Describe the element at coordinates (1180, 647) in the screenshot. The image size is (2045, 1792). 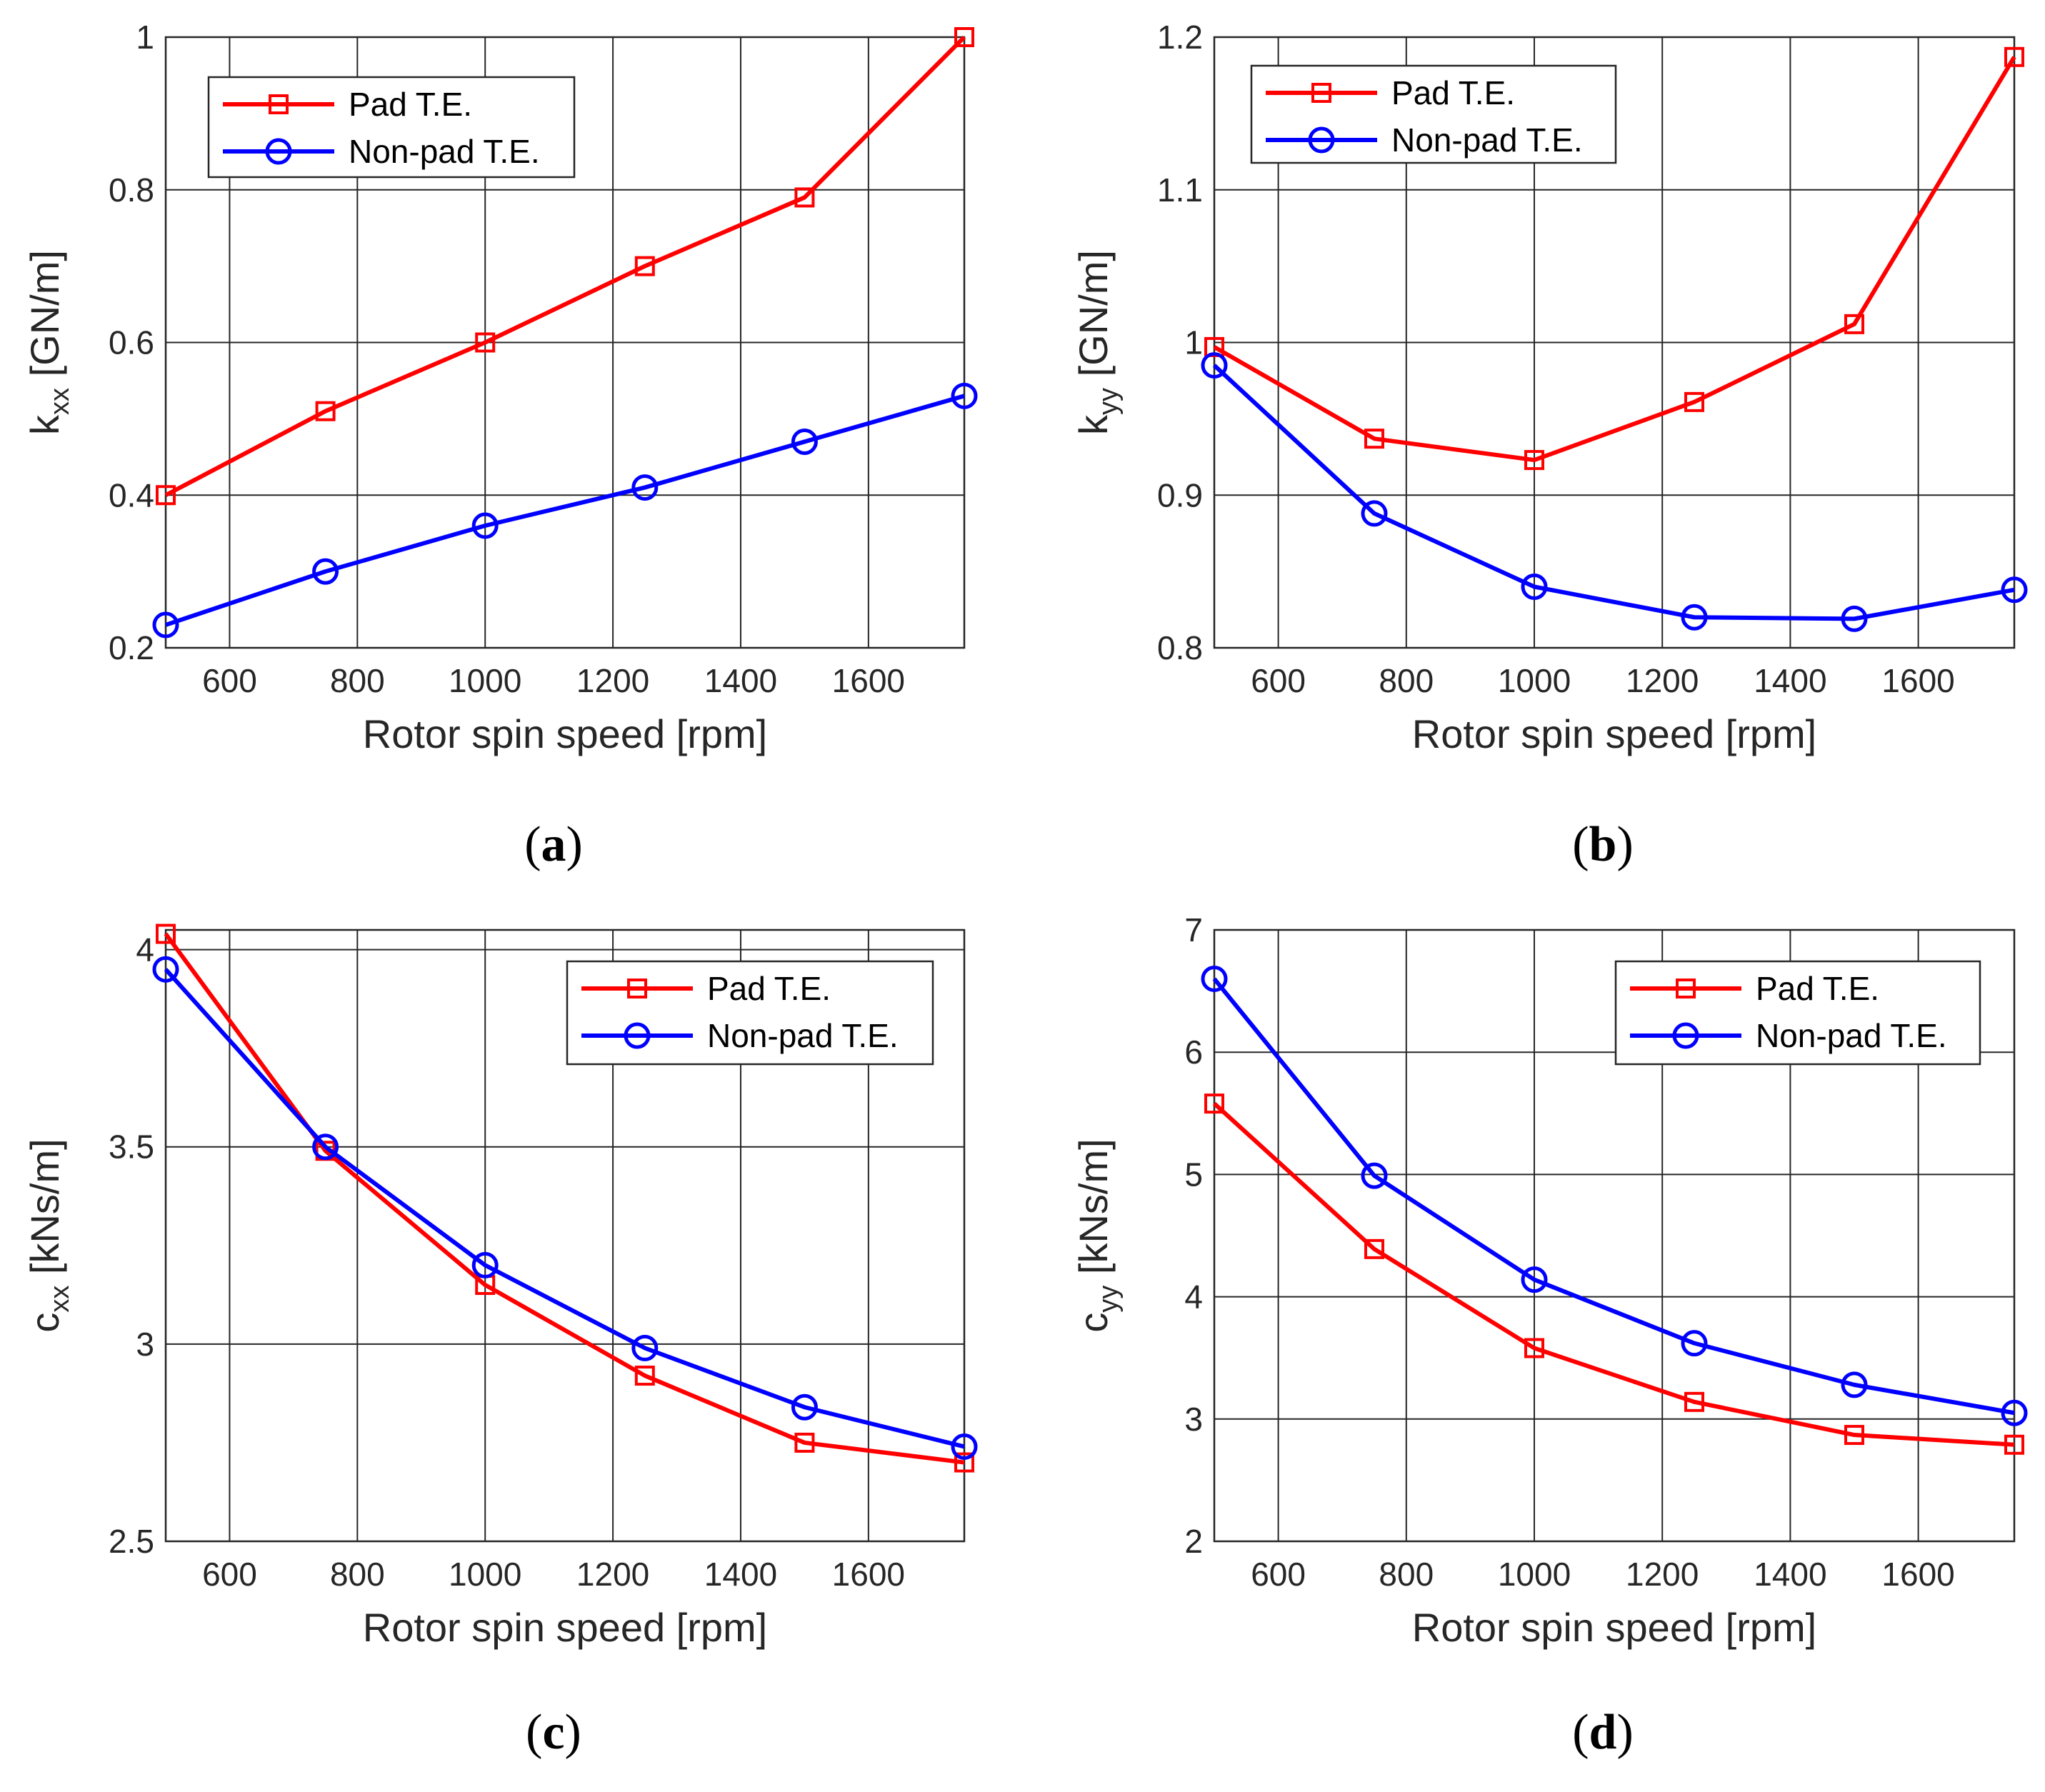
I see `y-tick-label: 0.8` at that location.